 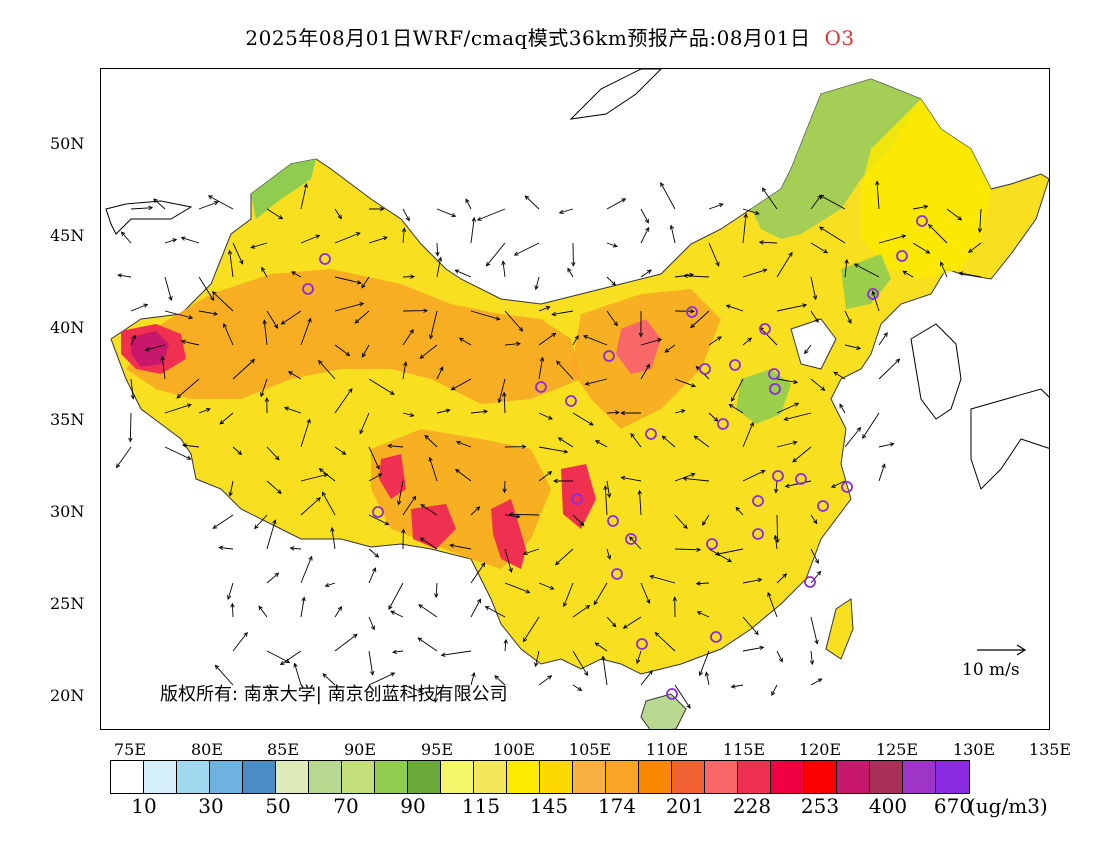 What do you see at coordinates (540, 777) in the screenshot?
I see `colorbar` at bounding box center [540, 777].